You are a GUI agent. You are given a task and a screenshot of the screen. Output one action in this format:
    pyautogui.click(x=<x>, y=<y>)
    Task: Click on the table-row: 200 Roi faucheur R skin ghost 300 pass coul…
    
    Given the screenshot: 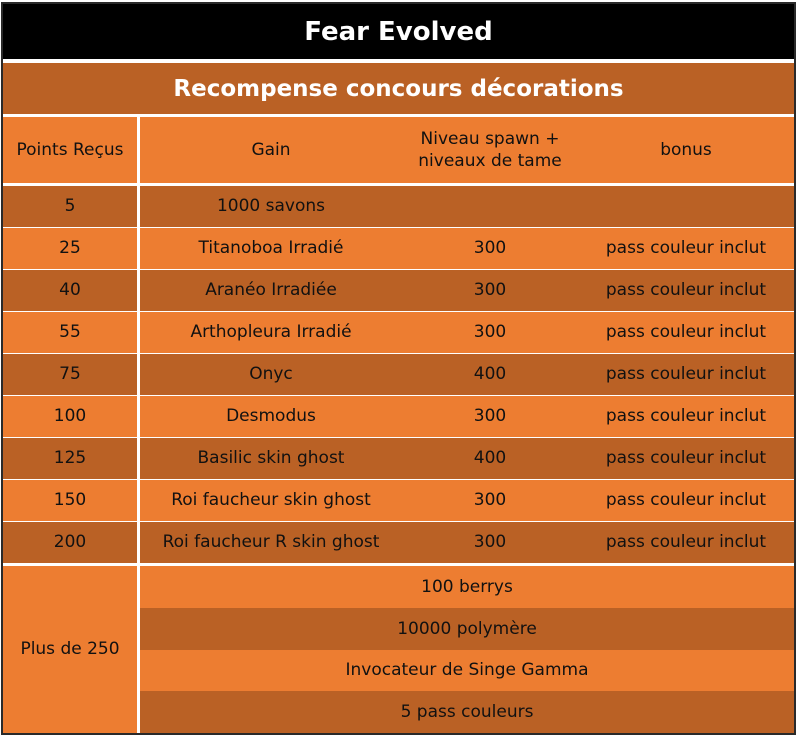 What is the action you would take?
    pyautogui.click(x=398, y=542)
    